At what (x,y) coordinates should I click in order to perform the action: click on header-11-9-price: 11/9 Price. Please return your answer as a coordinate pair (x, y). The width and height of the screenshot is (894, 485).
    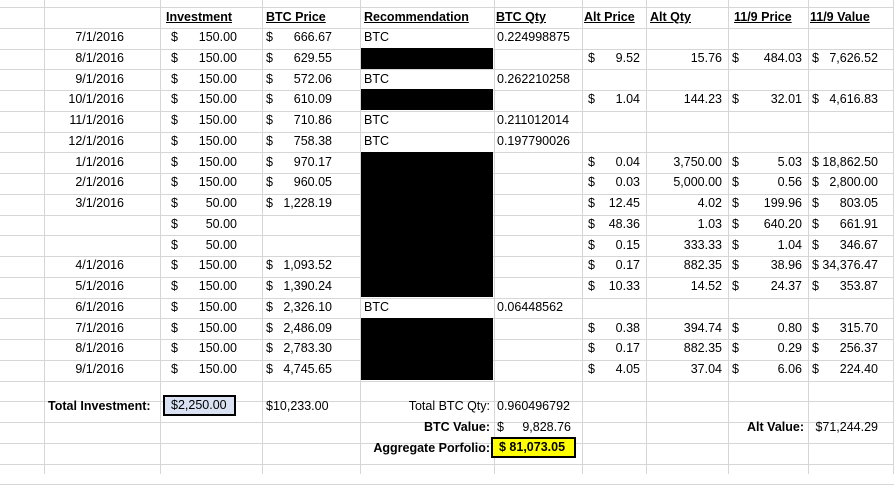
    Looking at the image, I should click on (763, 17).